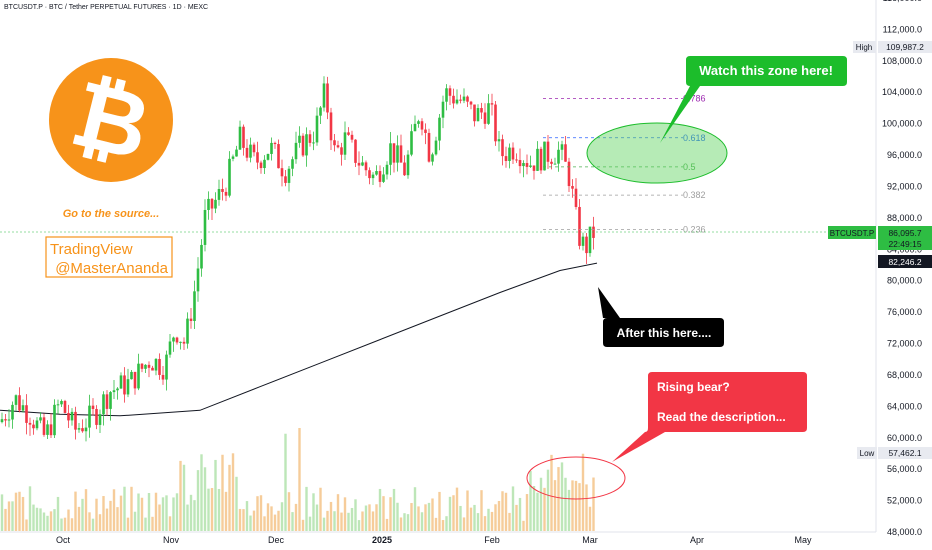 The image size is (932, 550). What do you see at coordinates (576, 478) in the screenshot?
I see `volume-ellipse` at bounding box center [576, 478].